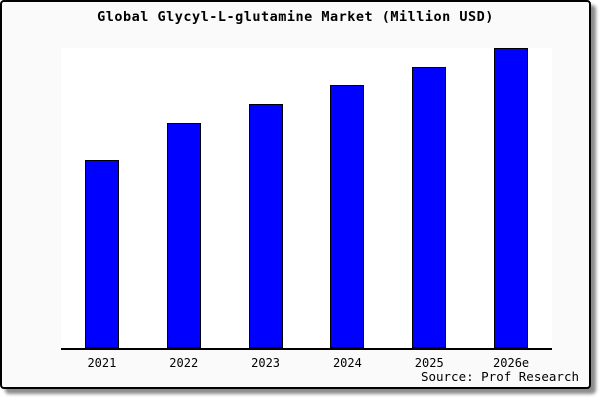 The height and width of the screenshot is (400, 600). What do you see at coordinates (429, 207) in the screenshot?
I see `bar-2025` at bounding box center [429, 207].